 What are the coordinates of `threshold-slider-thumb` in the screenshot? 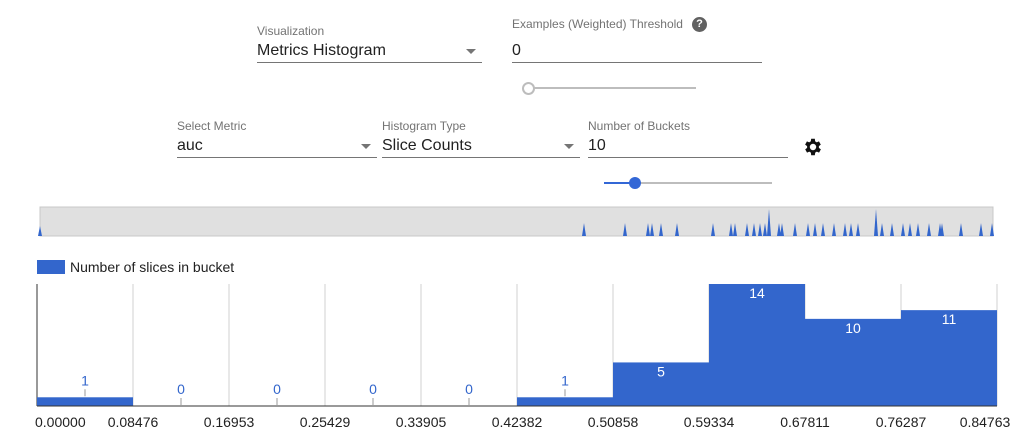 It's located at (528, 88).